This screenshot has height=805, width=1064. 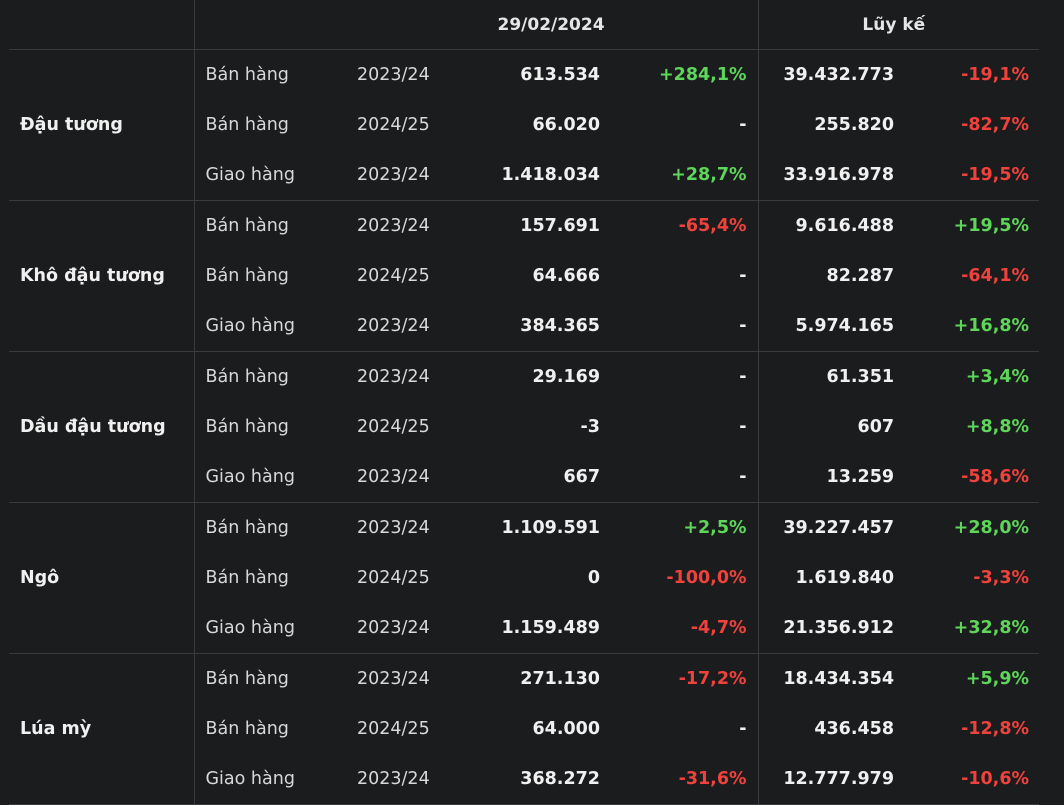 What do you see at coordinates (831, 729) in the screenshot?
I see `cumulative-value: 436.458` at bounding box center [831, 729].